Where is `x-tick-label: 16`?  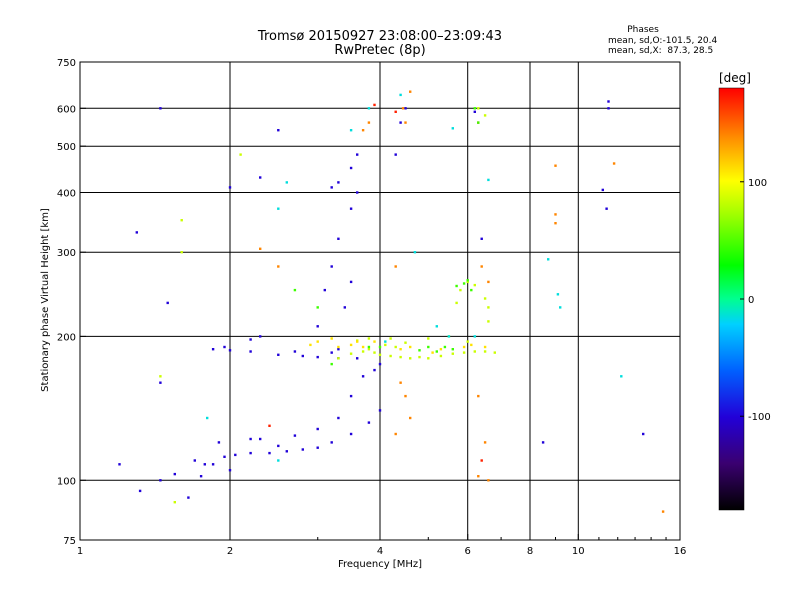 x-tick-label: 16 is located at coordinates (680, 551).